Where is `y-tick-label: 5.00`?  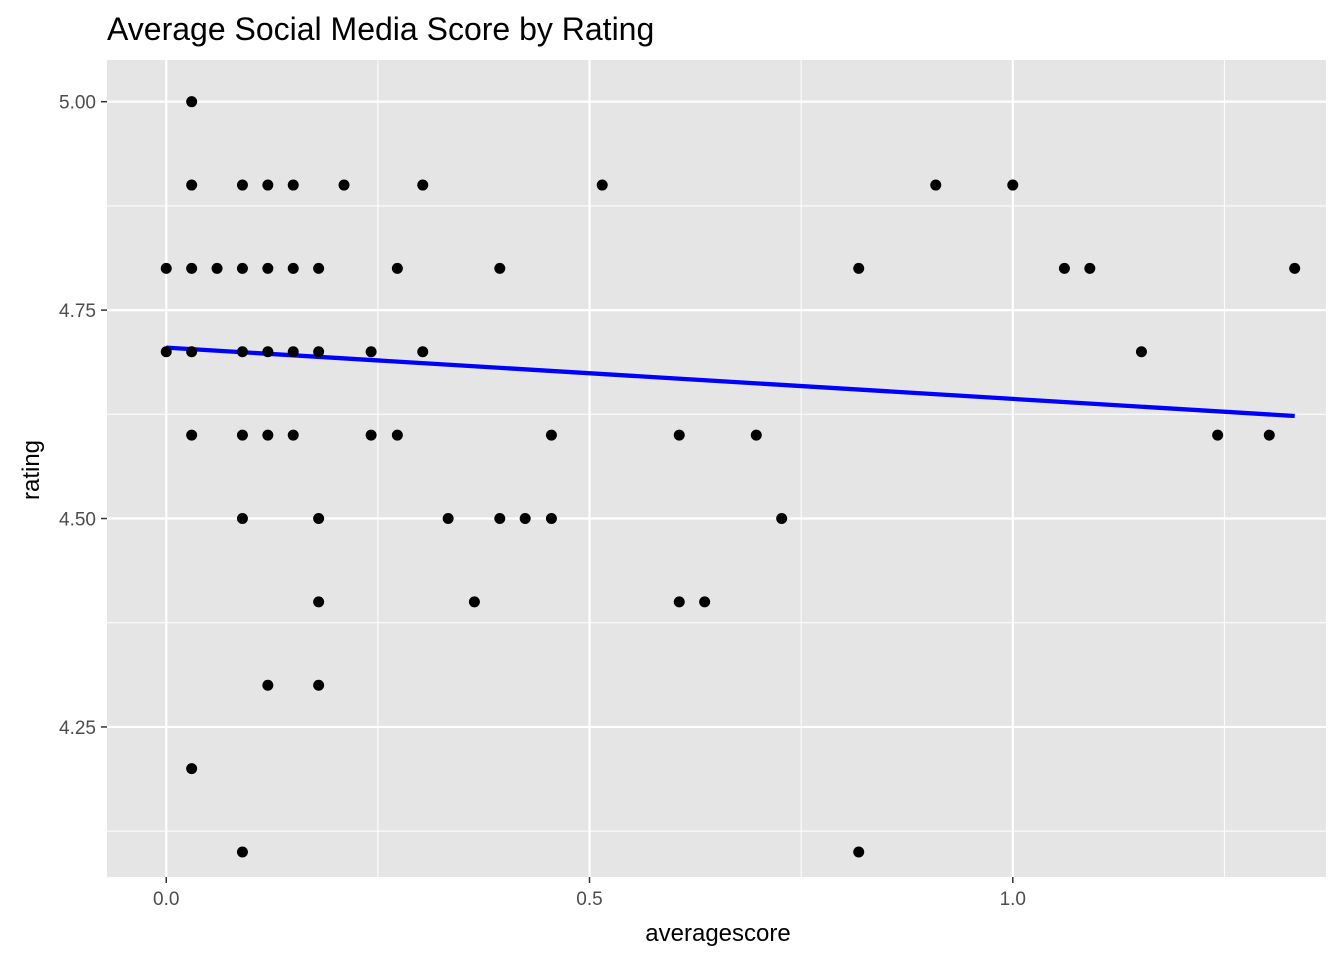
y-tick-label: 5.00 is located at coordinates (77, 103).